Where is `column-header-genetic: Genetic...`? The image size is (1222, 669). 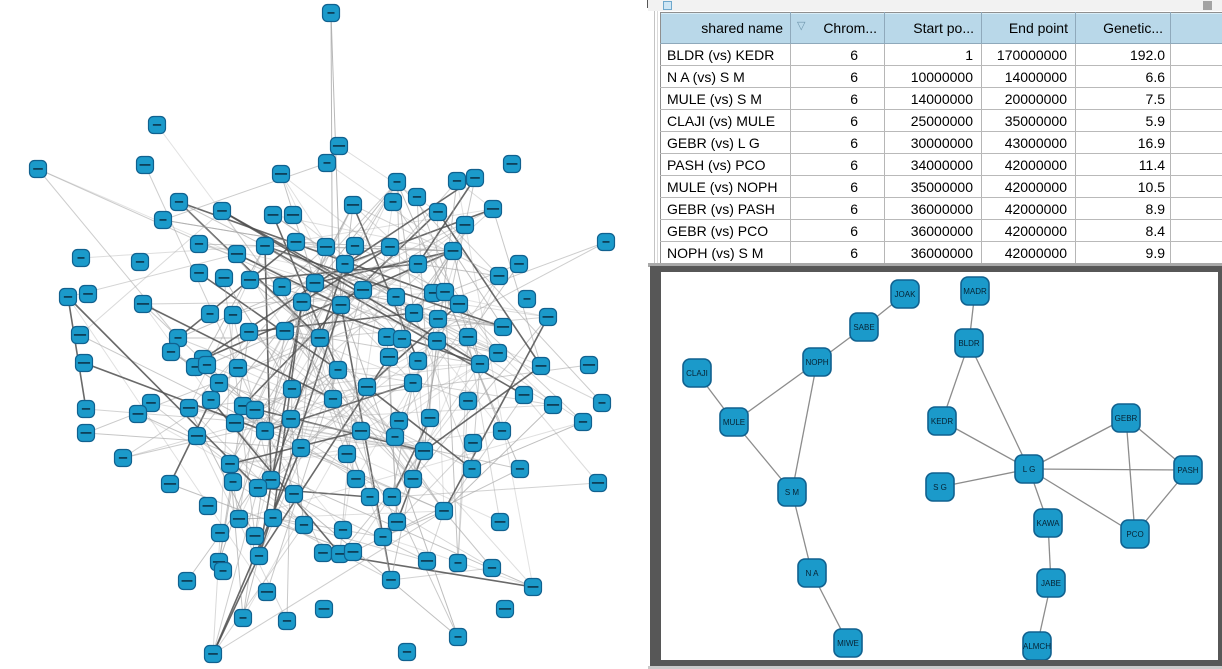 column-header-genetic: Genetic... is located at coordinates (1123, 28).